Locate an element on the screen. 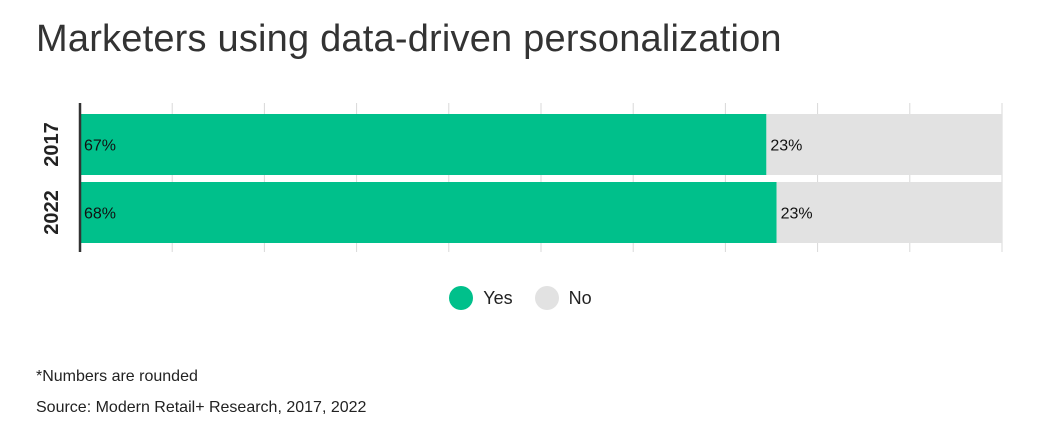 Image resolution: width=1041 pixels, height=437 pixels. data-label-no-2017: 23% is located at coordinates (786, 146).